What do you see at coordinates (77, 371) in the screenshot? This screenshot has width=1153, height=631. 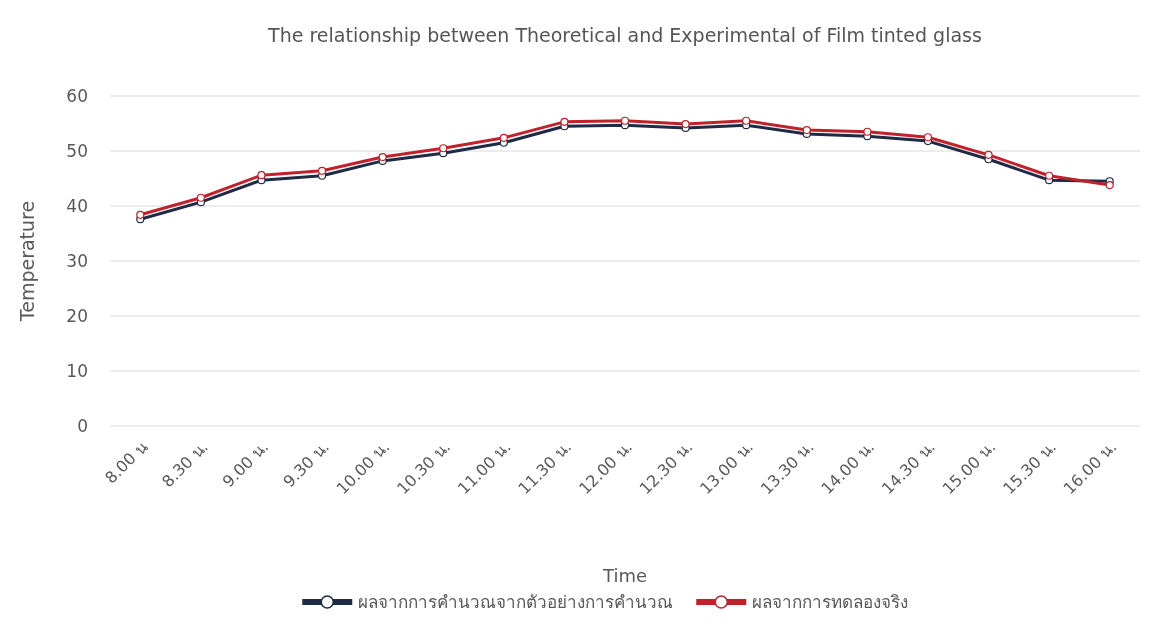 I see `y-tick-label: 10` at bounding box center [77, 371].